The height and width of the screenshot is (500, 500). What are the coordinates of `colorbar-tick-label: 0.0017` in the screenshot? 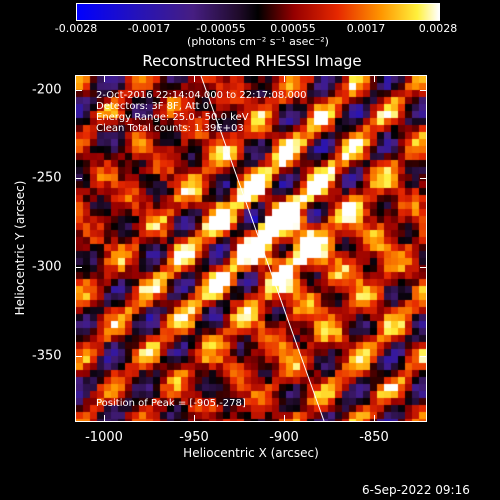 It's located at (366, 28).